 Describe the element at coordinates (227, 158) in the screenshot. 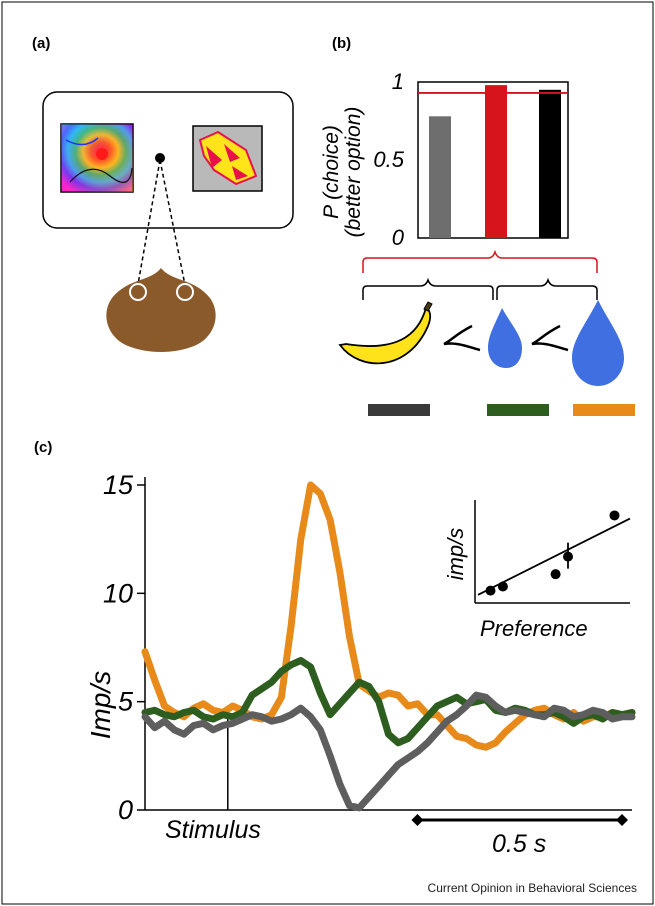

I see `right-stimulus-image` at that location.